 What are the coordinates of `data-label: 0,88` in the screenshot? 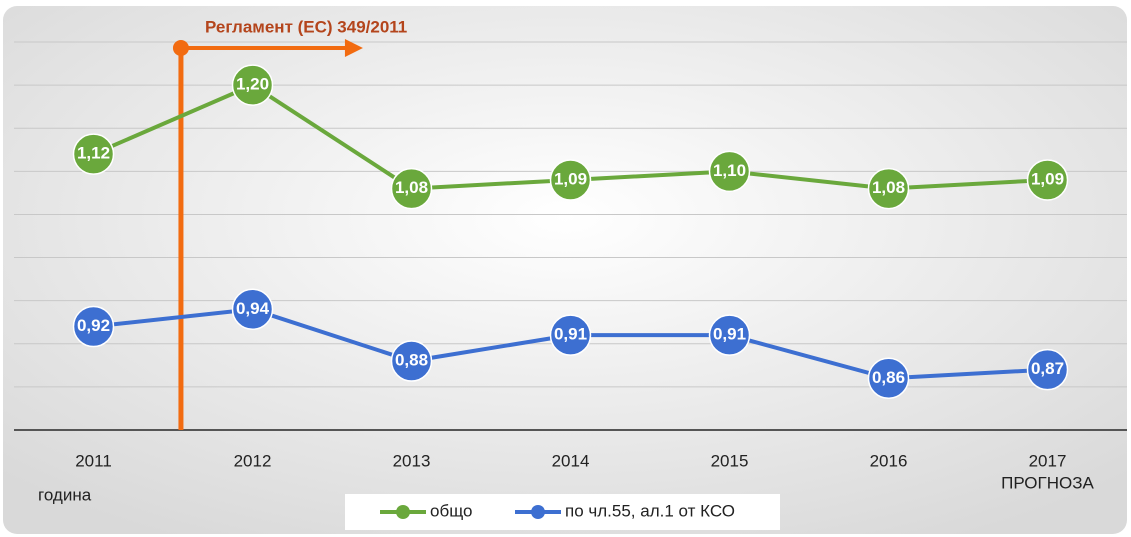 It's located at (411, 360).